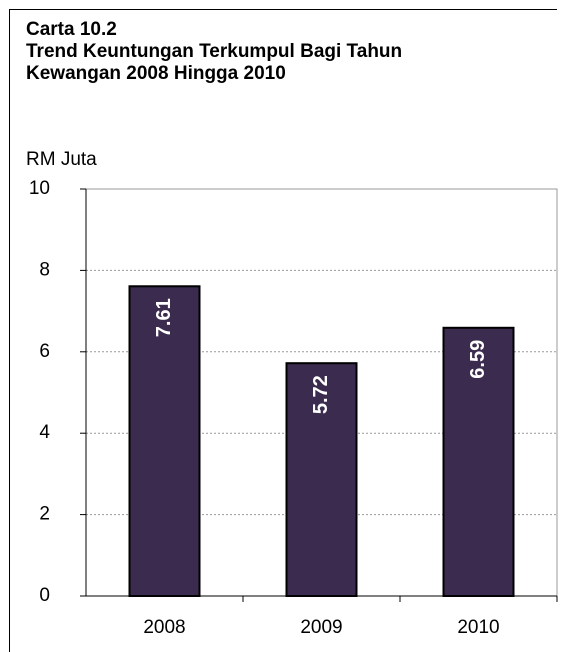 The width and height of the screenshot is (564, 652). Describe the element at coordinates (44, 351) in the screenshot. I see `y-tick-label: 6` at that location.